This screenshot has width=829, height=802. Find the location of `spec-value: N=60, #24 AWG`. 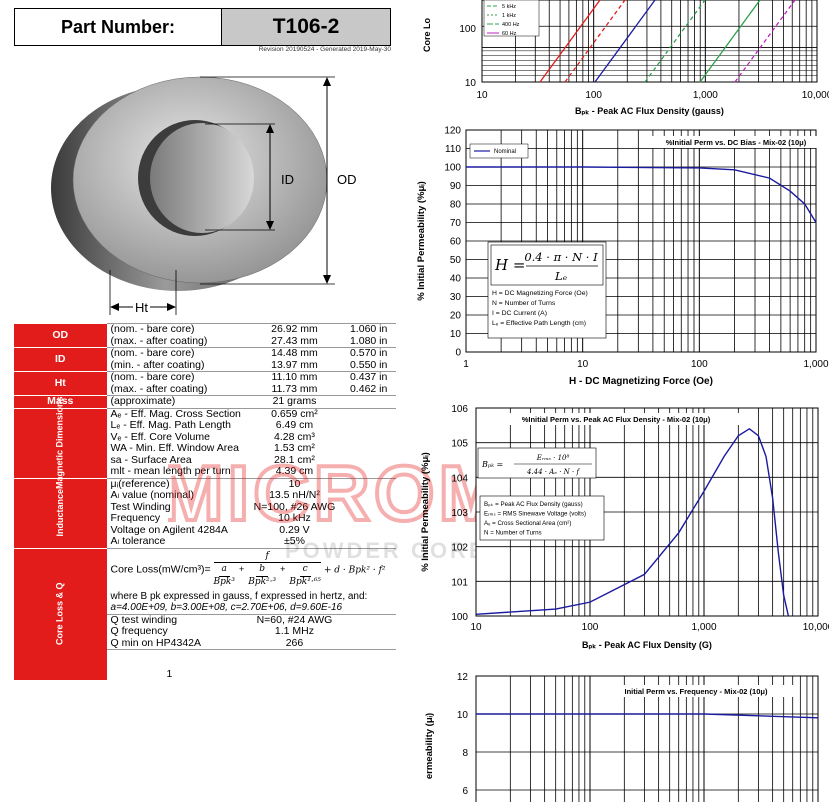

spec-value: N=60, #24 AWG is located at coordinates (294, 619).